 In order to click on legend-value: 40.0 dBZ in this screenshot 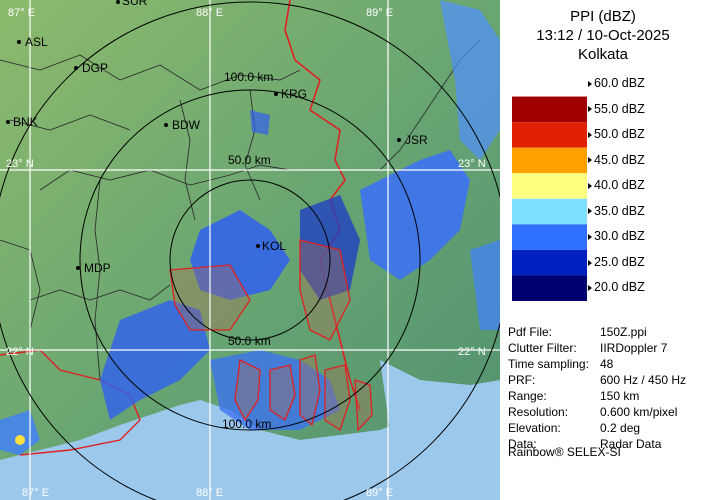, I will do `click(619, 185)`.